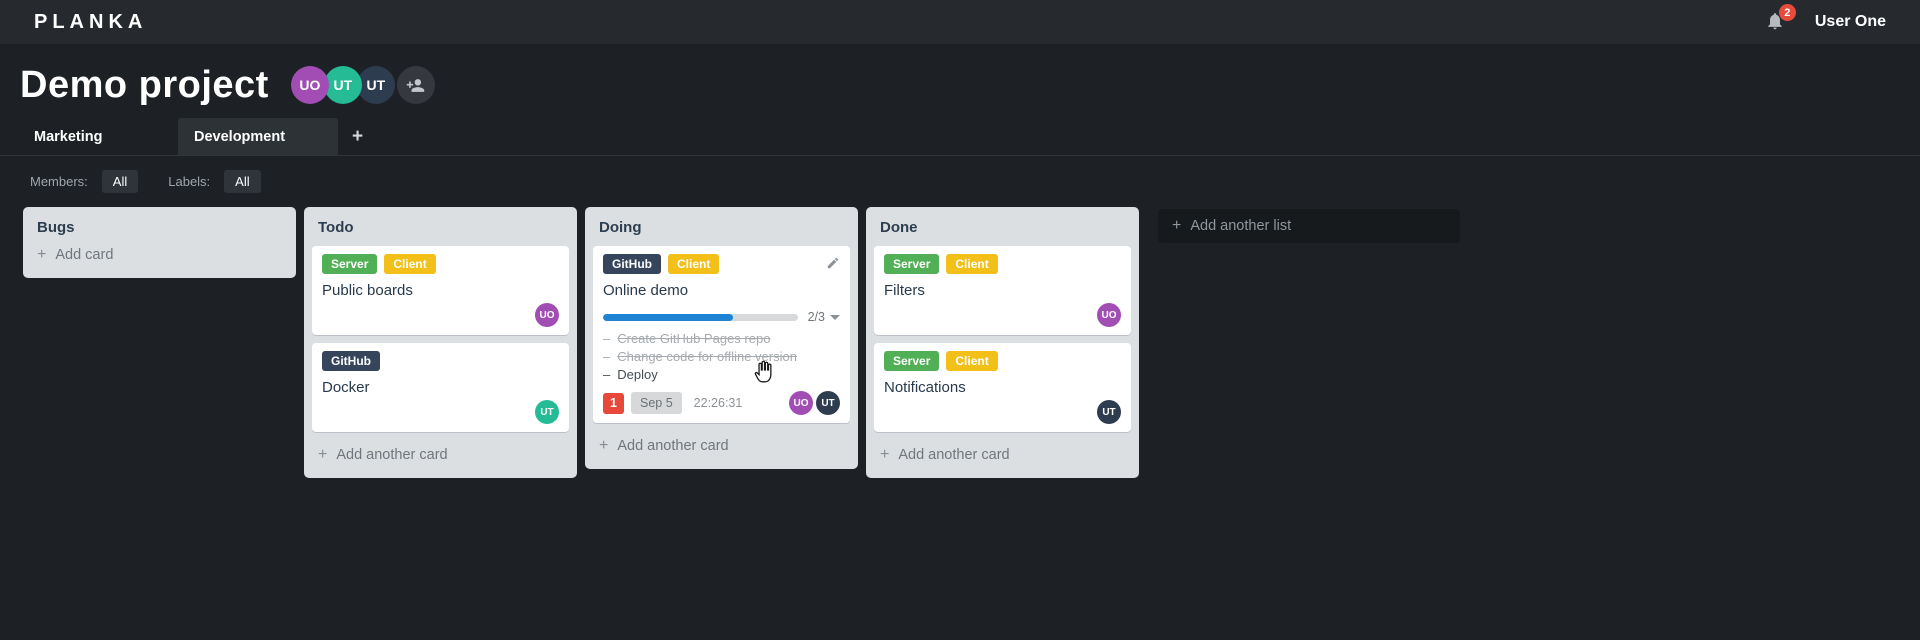 The image size is (1920, 640). Describe the element at coordinates (1002, 387) in the screenshot. I see `card: Server Client Notifications UT` at that location.